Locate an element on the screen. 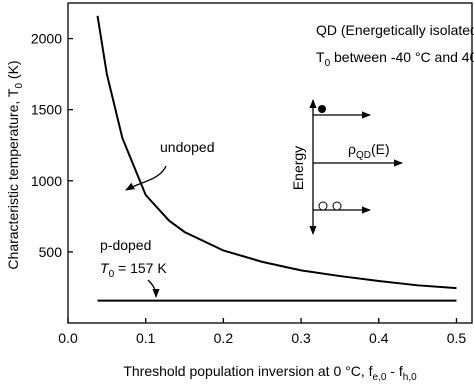 This screenshot has width=474, height=386. text-part: e,0 is located at coordinates (380, 377).